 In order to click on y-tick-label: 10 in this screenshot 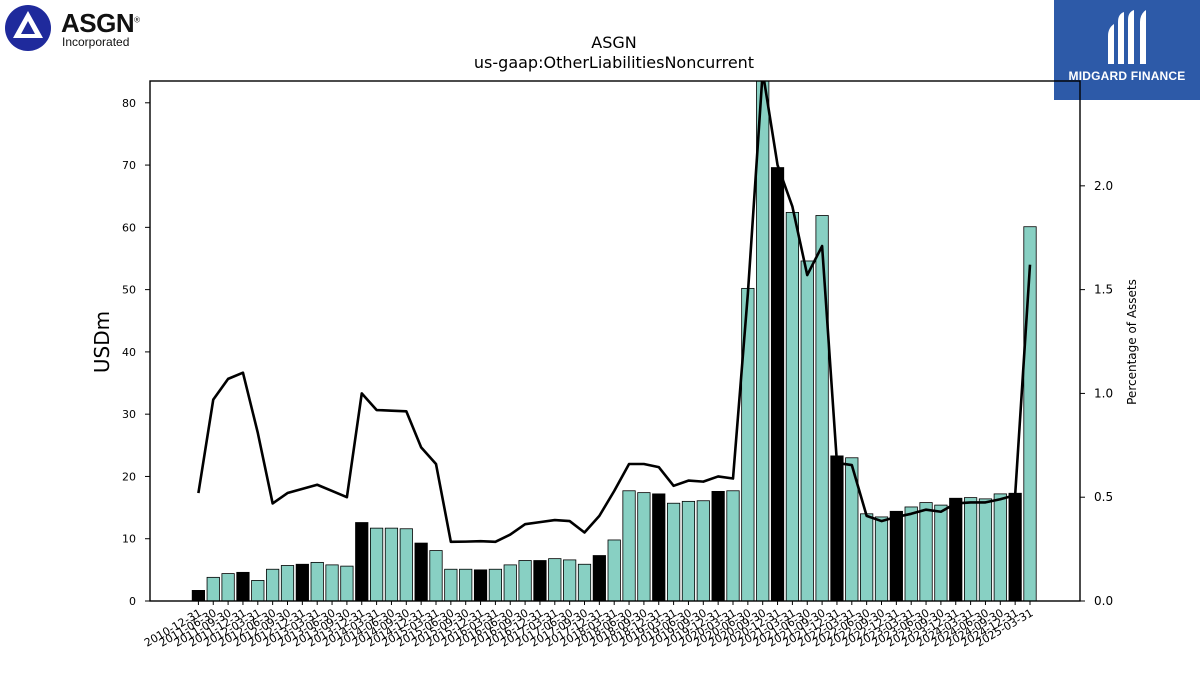, I will do `click(129, 539)`.